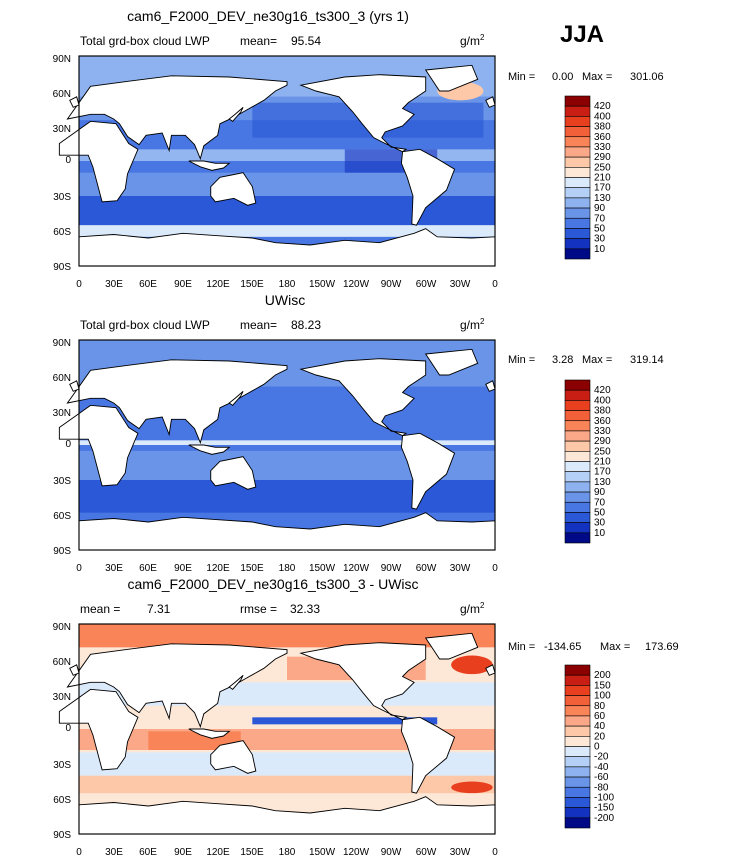 The width and height of the screenshot is (733, 859). I want to click on p2-lon-30w: 30W, so click(460, 568).